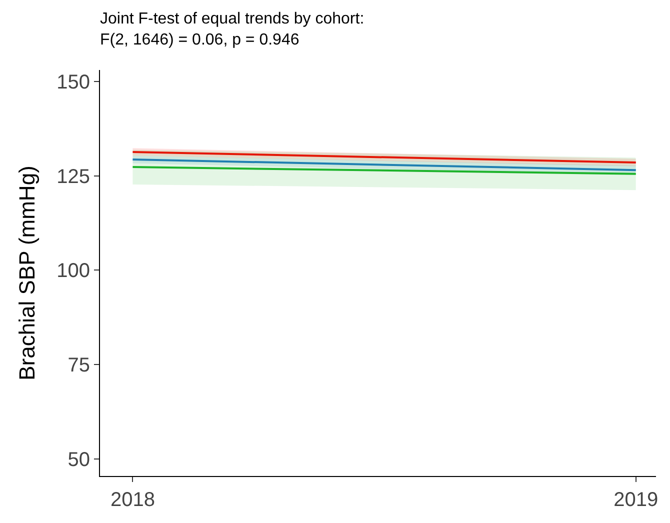 This screenshot has width=670, height=523. Describe the element at coordinates (132, 500) in the screenshot. I see `x-tick-label: 2018` at that location.